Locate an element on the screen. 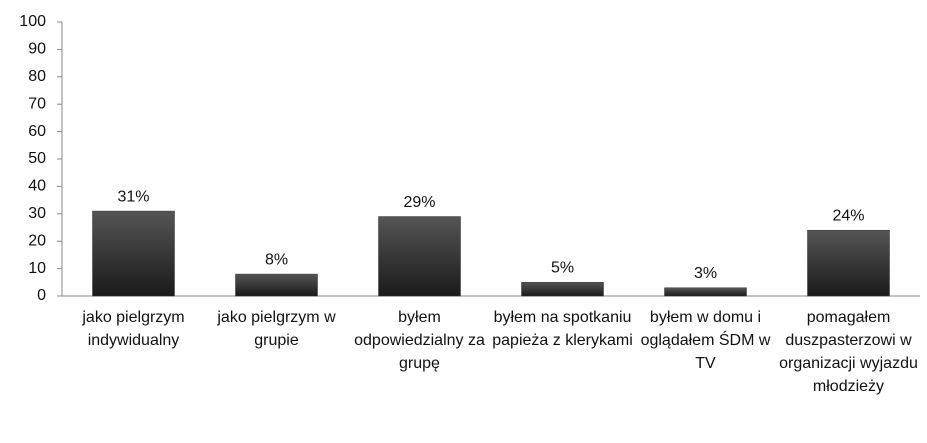 This screenshot has width=927, height=443. y-tick-label: 70 is located at coordinates (37, 103).